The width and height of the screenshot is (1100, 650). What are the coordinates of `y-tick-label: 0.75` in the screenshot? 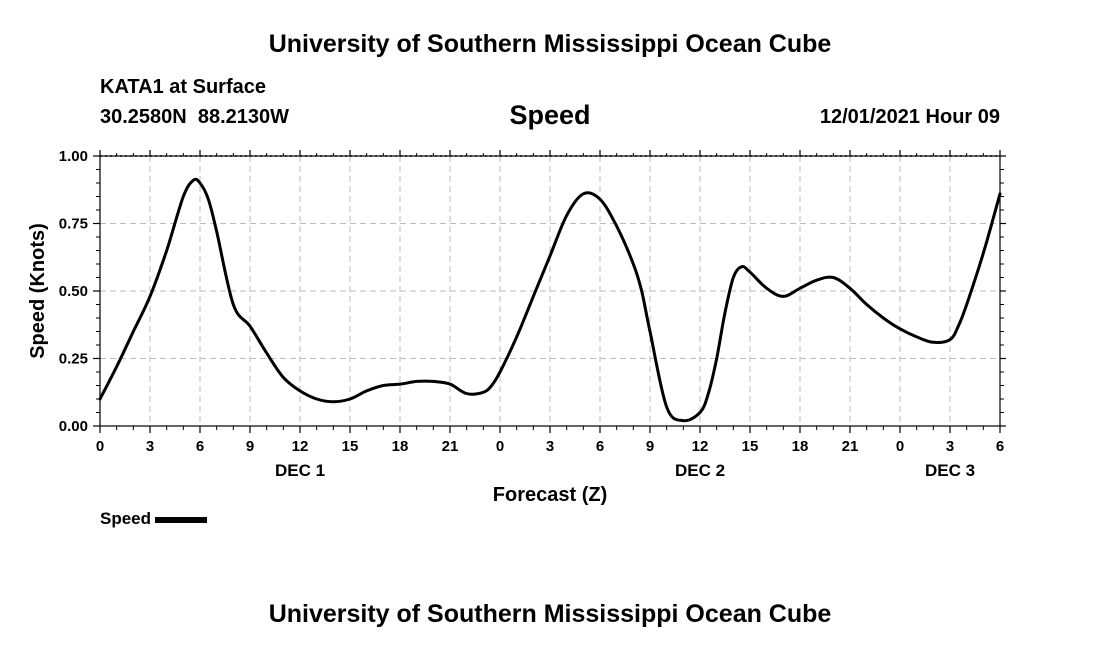 It's located at (73, 224).